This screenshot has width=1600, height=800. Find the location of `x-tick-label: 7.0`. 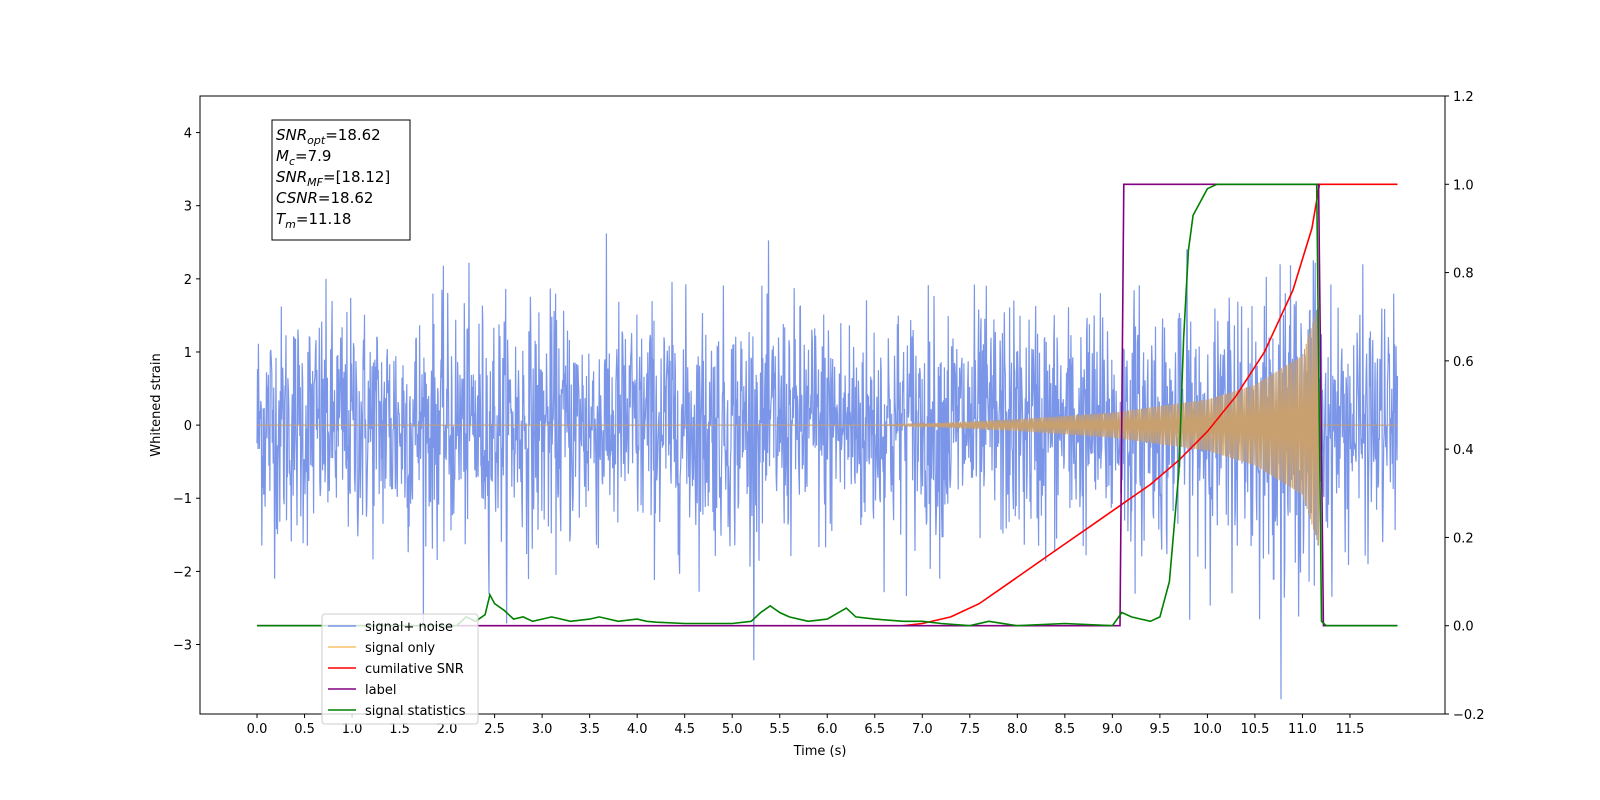

x-tick-label: 7.0 is located at coordinates (922, 729).